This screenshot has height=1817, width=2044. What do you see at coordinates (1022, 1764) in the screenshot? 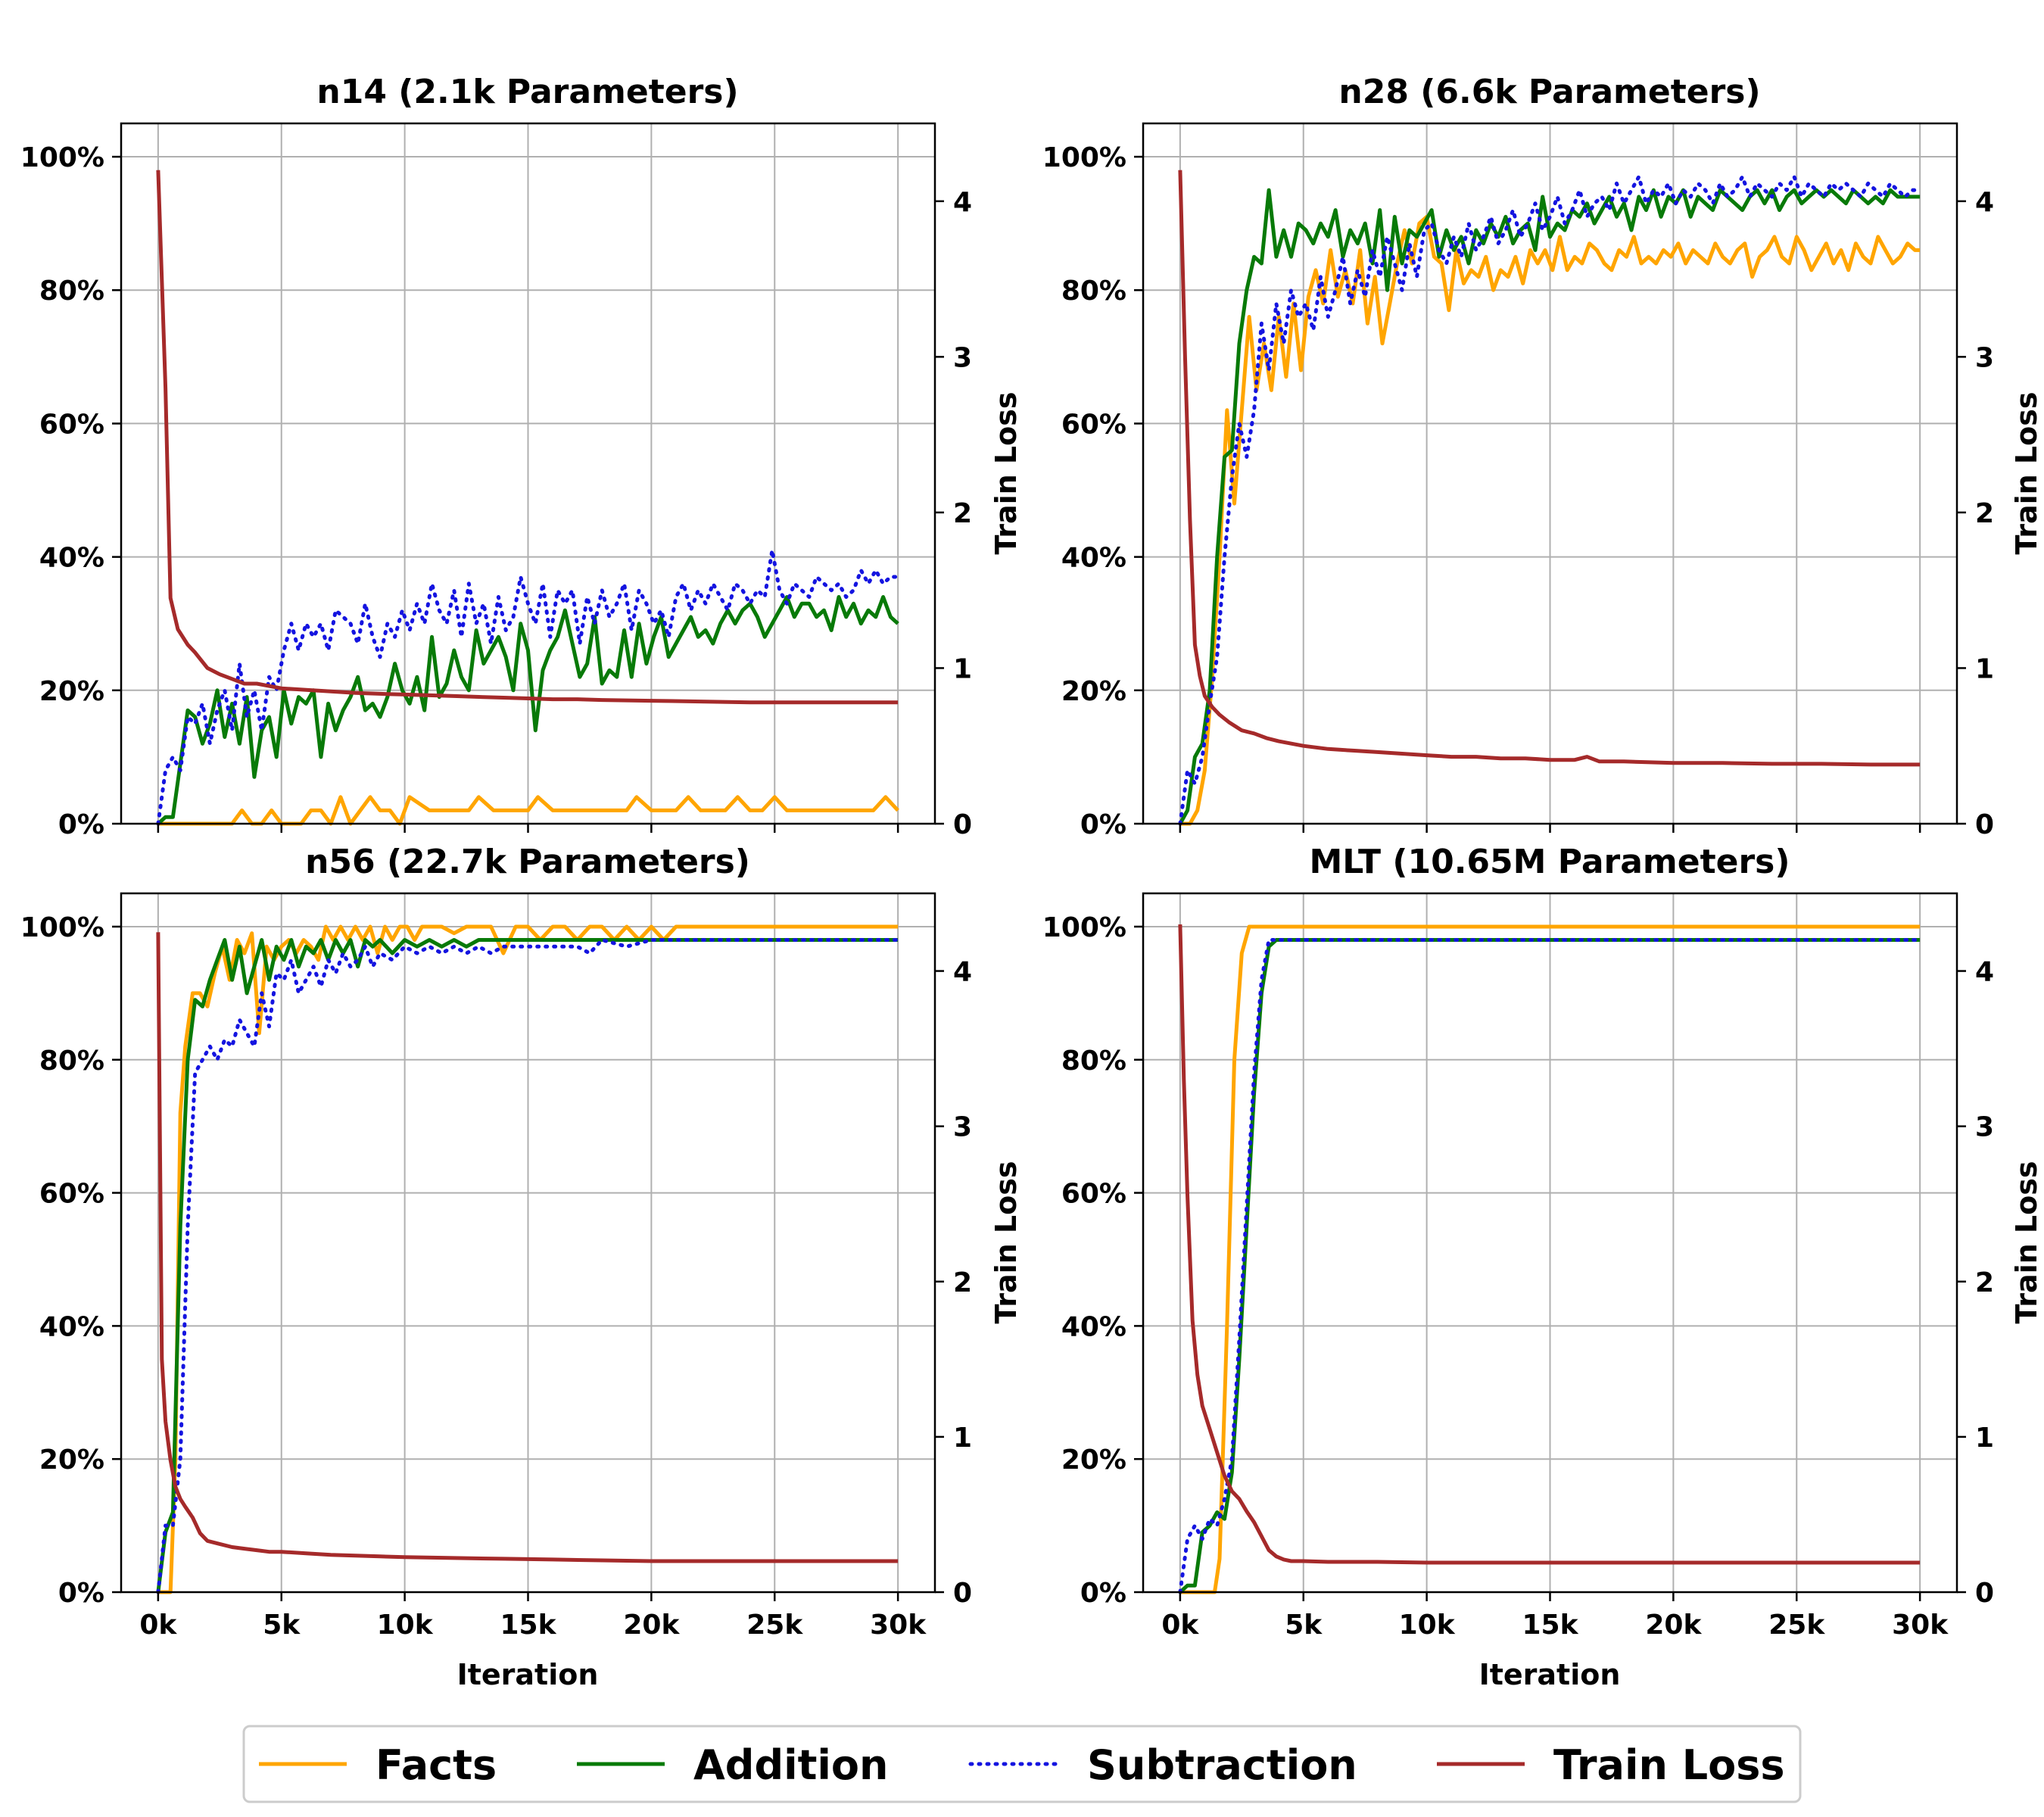
I see `legend: Facts Addition Subtraction Train Loss` at bounding box center [1022, 1764].